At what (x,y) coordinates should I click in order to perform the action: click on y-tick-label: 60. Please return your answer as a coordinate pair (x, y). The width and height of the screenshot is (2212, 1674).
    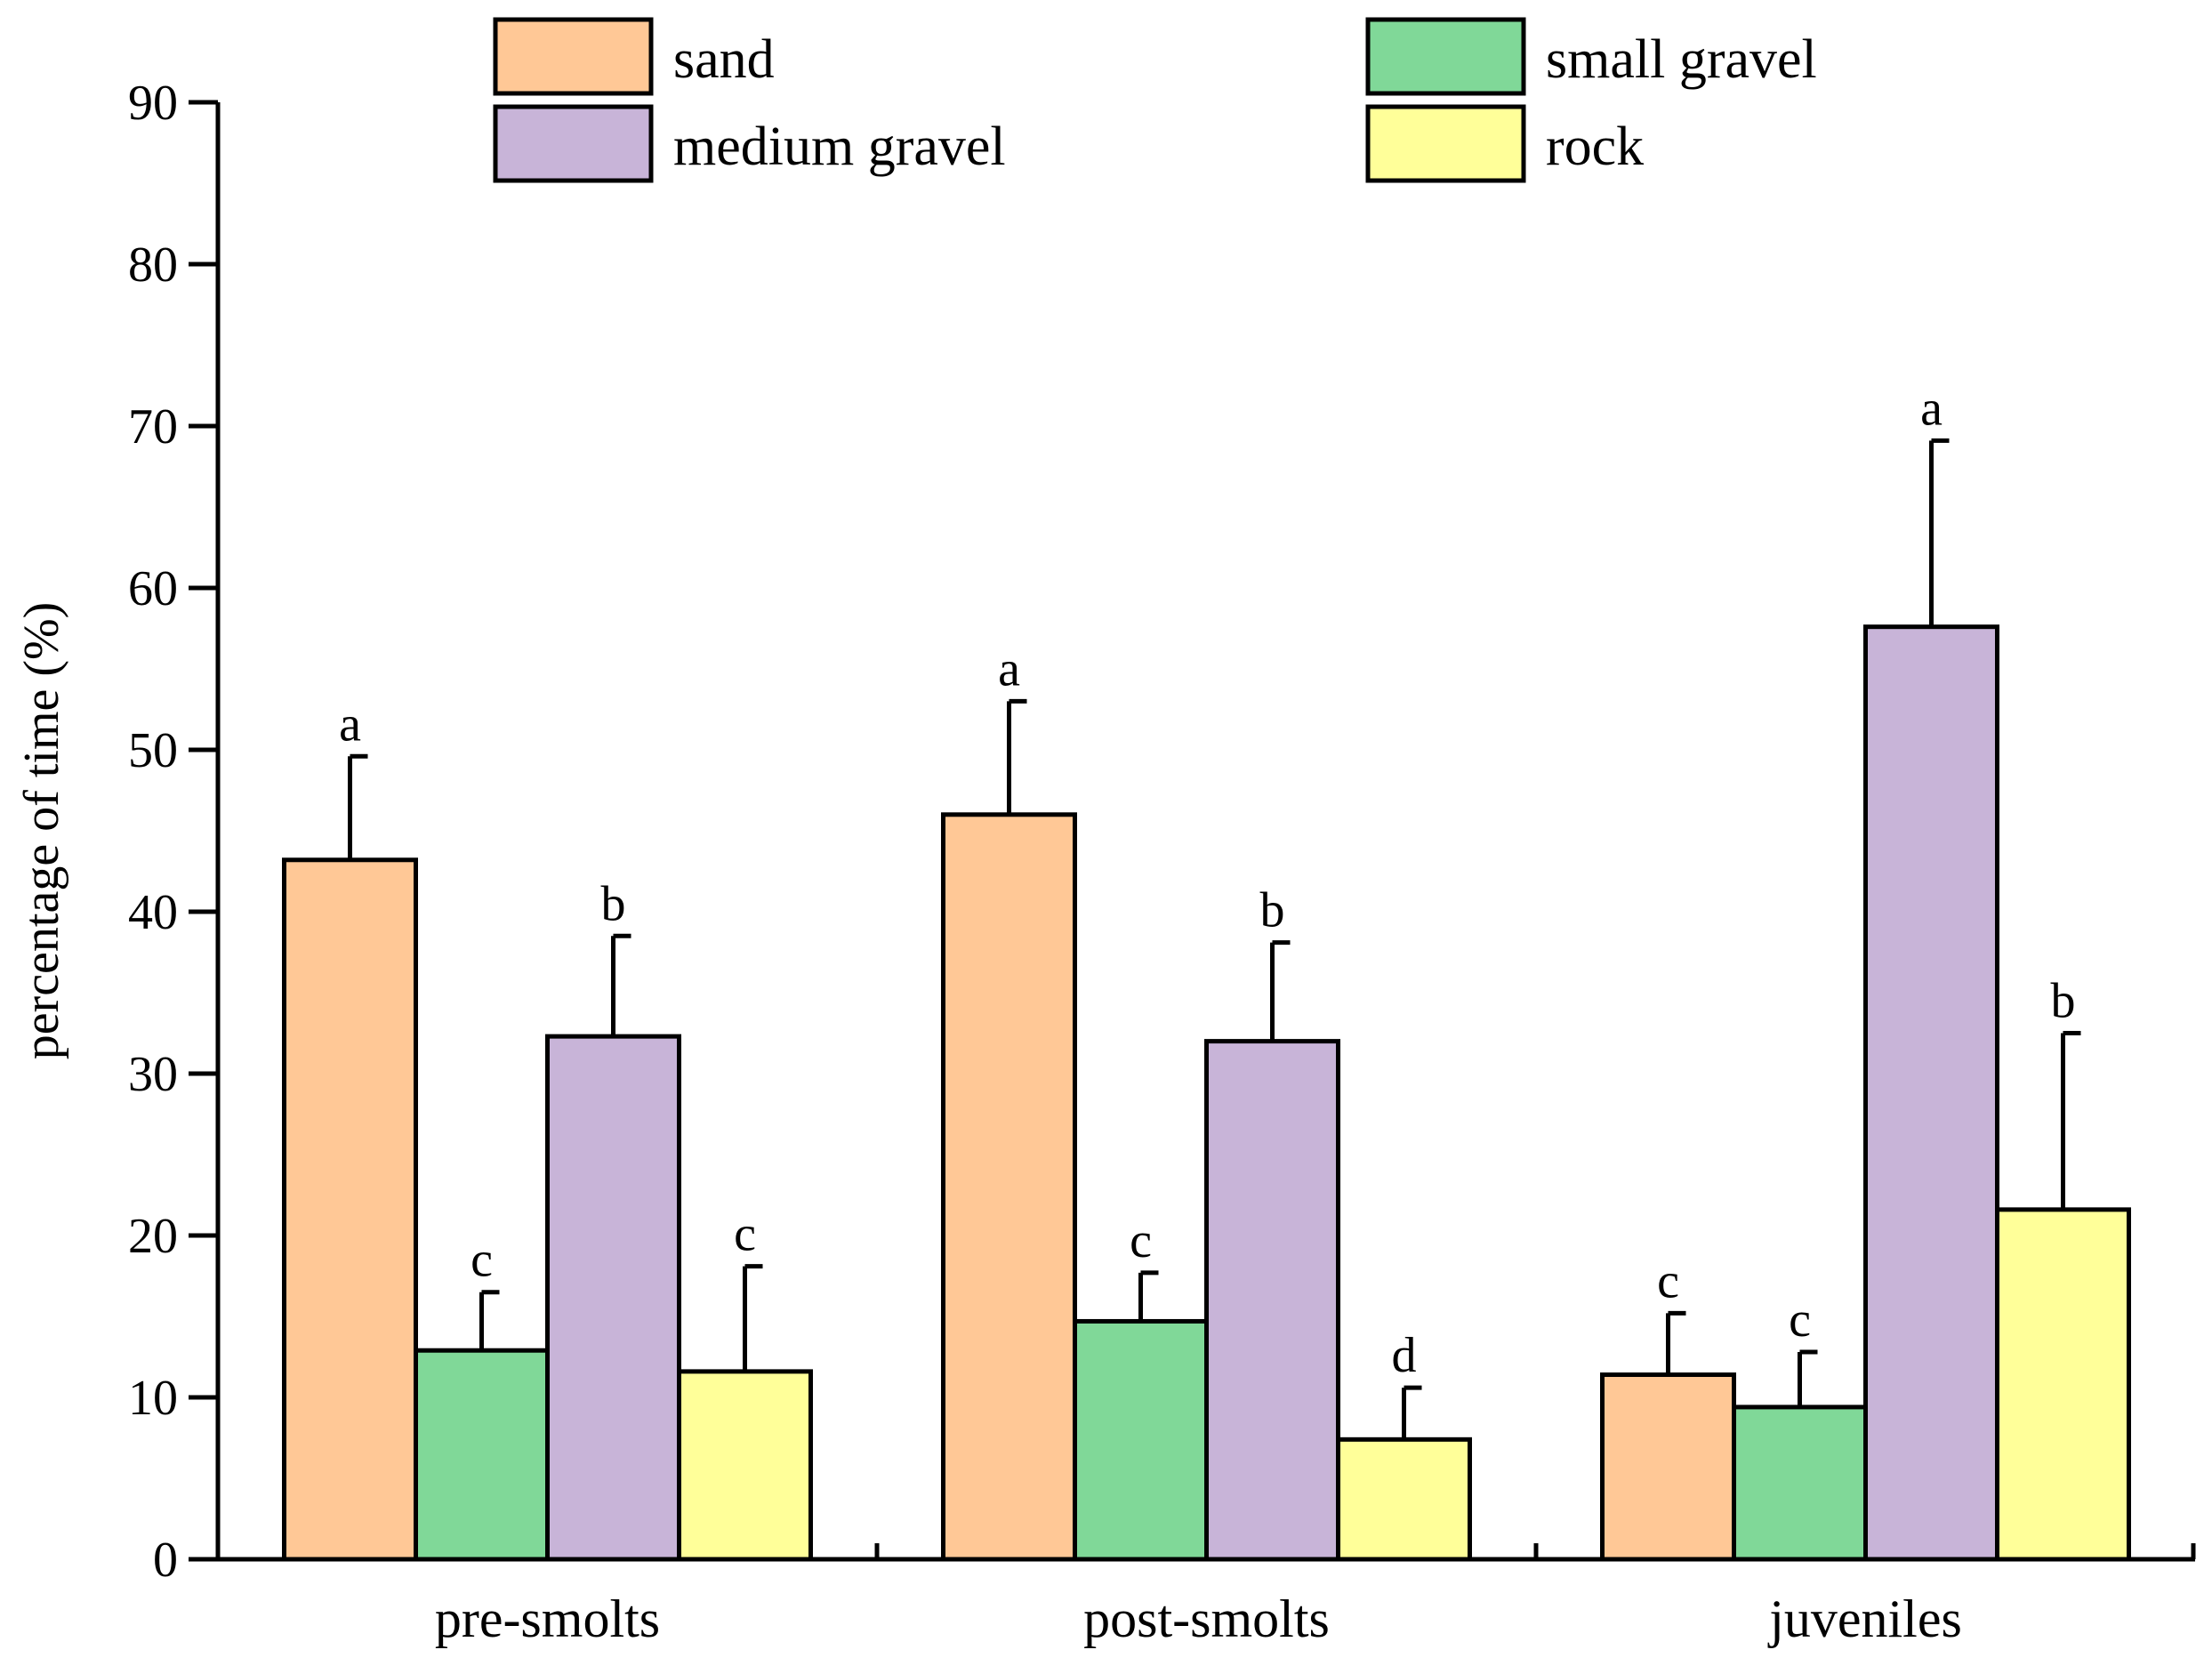
    Looking at the image, I should click on (153, 588).